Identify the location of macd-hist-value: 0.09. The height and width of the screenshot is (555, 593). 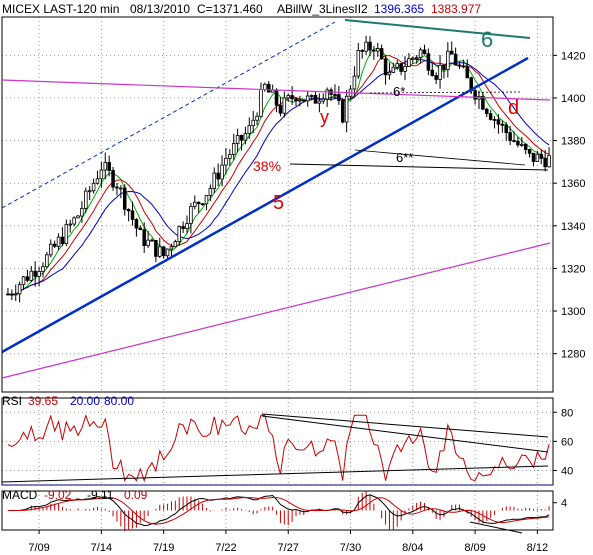
(136, 495).